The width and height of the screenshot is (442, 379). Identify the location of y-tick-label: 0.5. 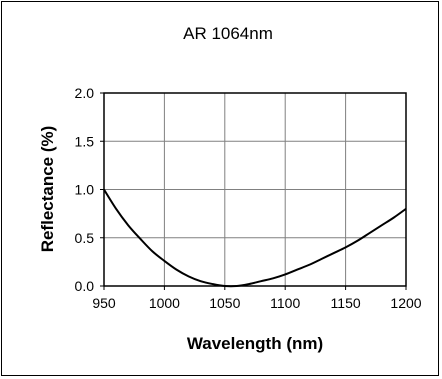
(85, 238).